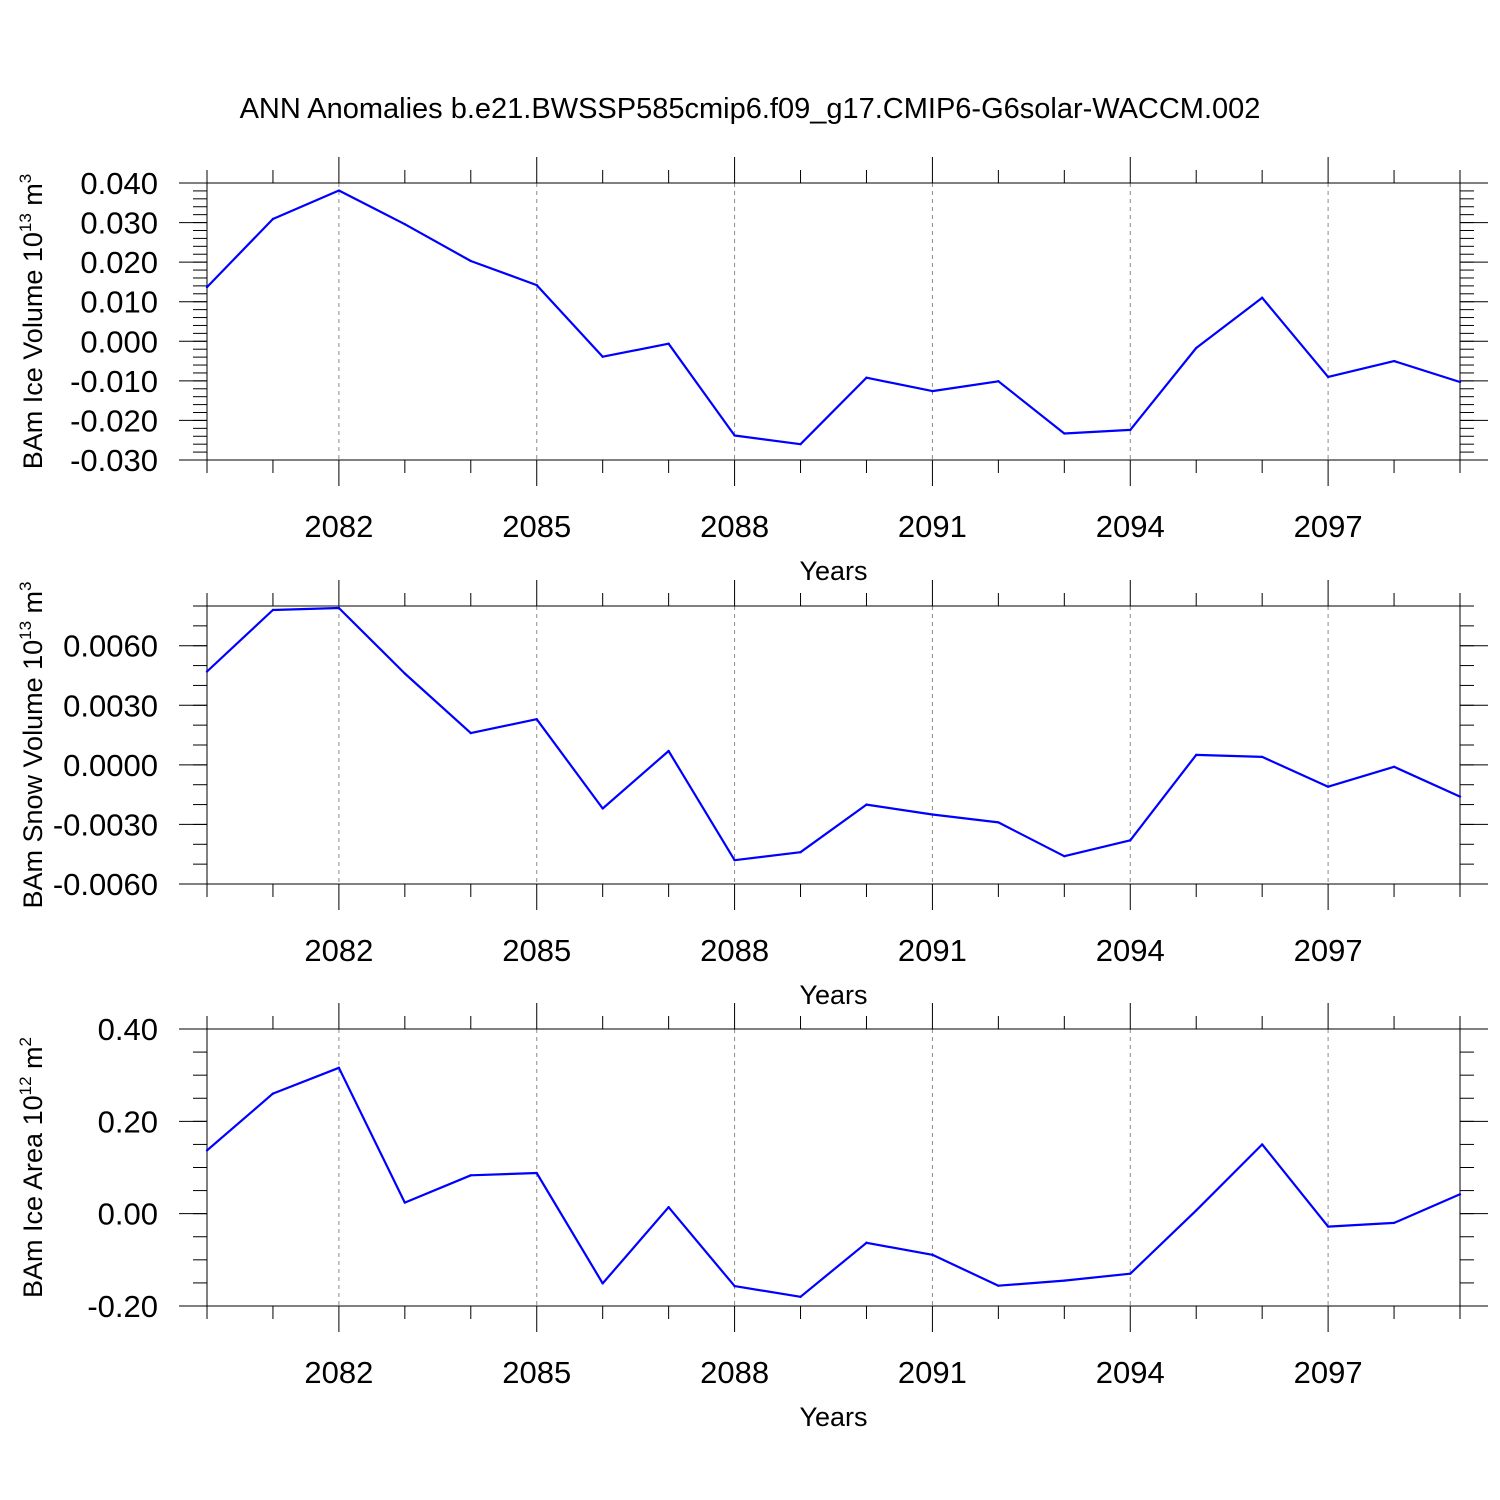 The width and height of the screenshot is (1500, 1500). What do you see at coordinates (33, 774) in the screenshot?
I see `y-axis-title-part: BAm Snow Volume 10` at bounding box center [33, 774].